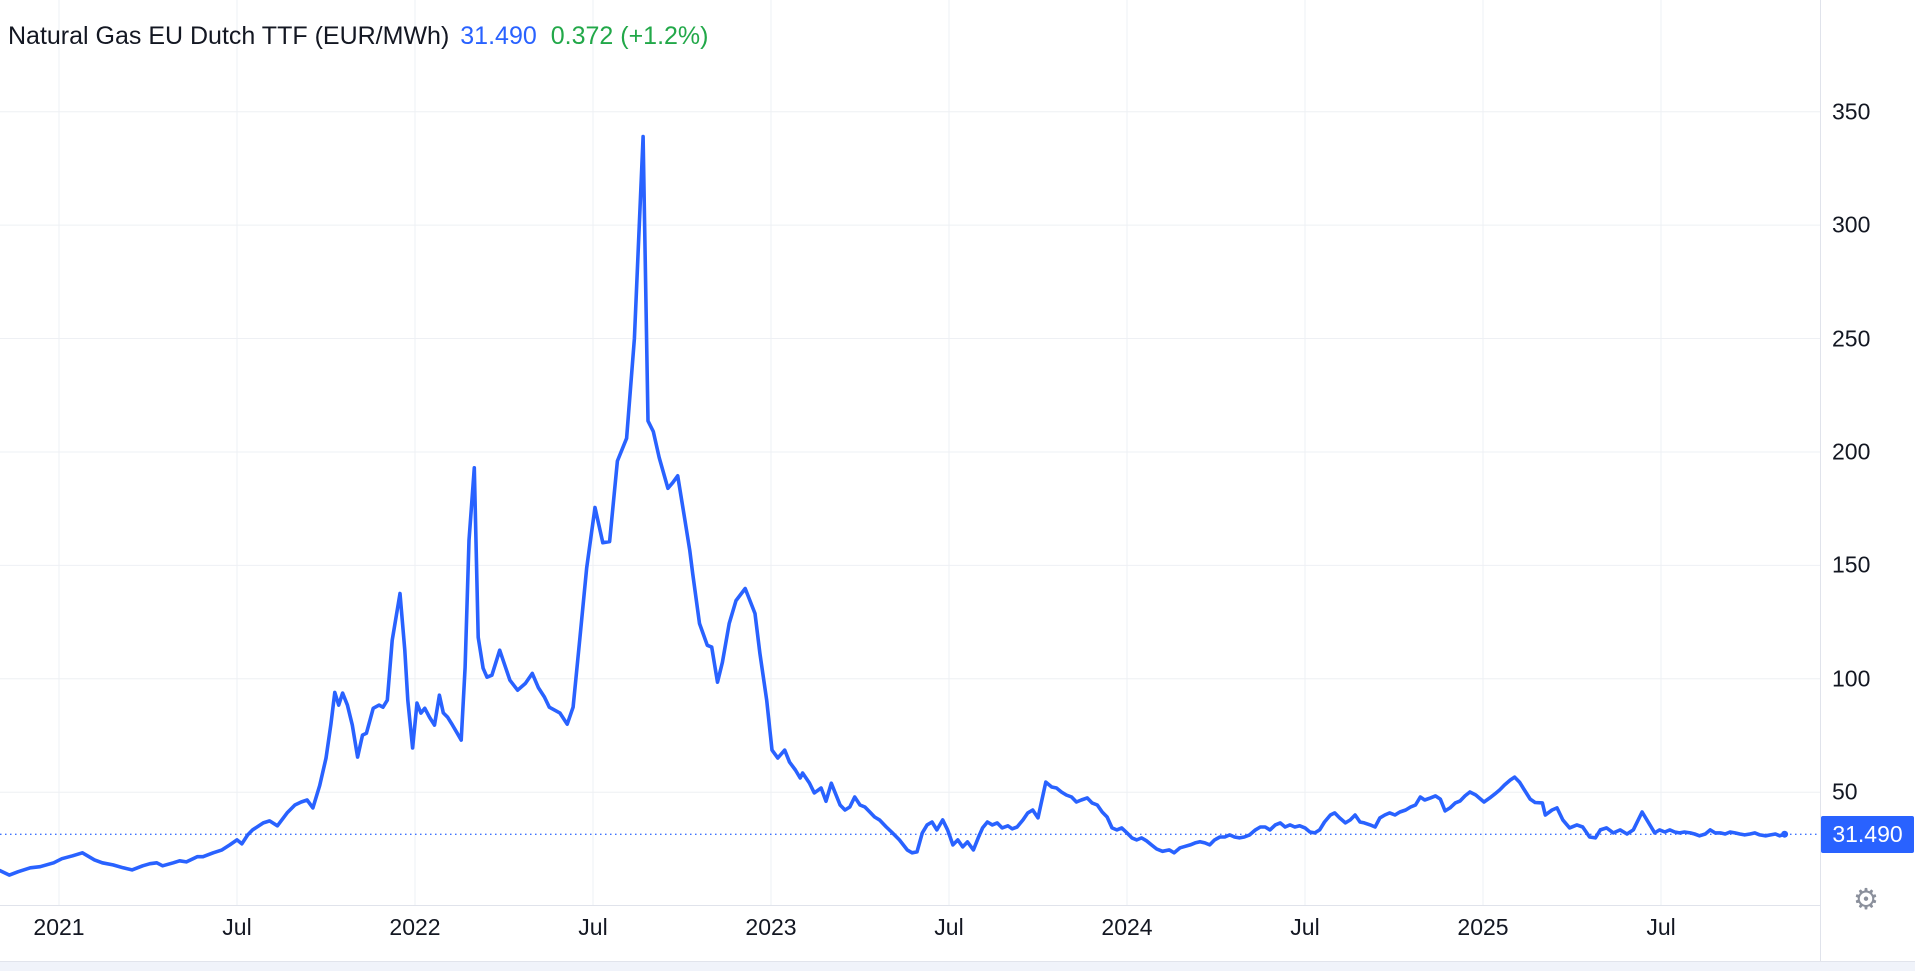 The width and height of the screenshot is (1915, 971). What do you see at coordinates (1851, 111) in the screenshot?
I see `y-axis-label: 350` at bounding box center [1851, 111].